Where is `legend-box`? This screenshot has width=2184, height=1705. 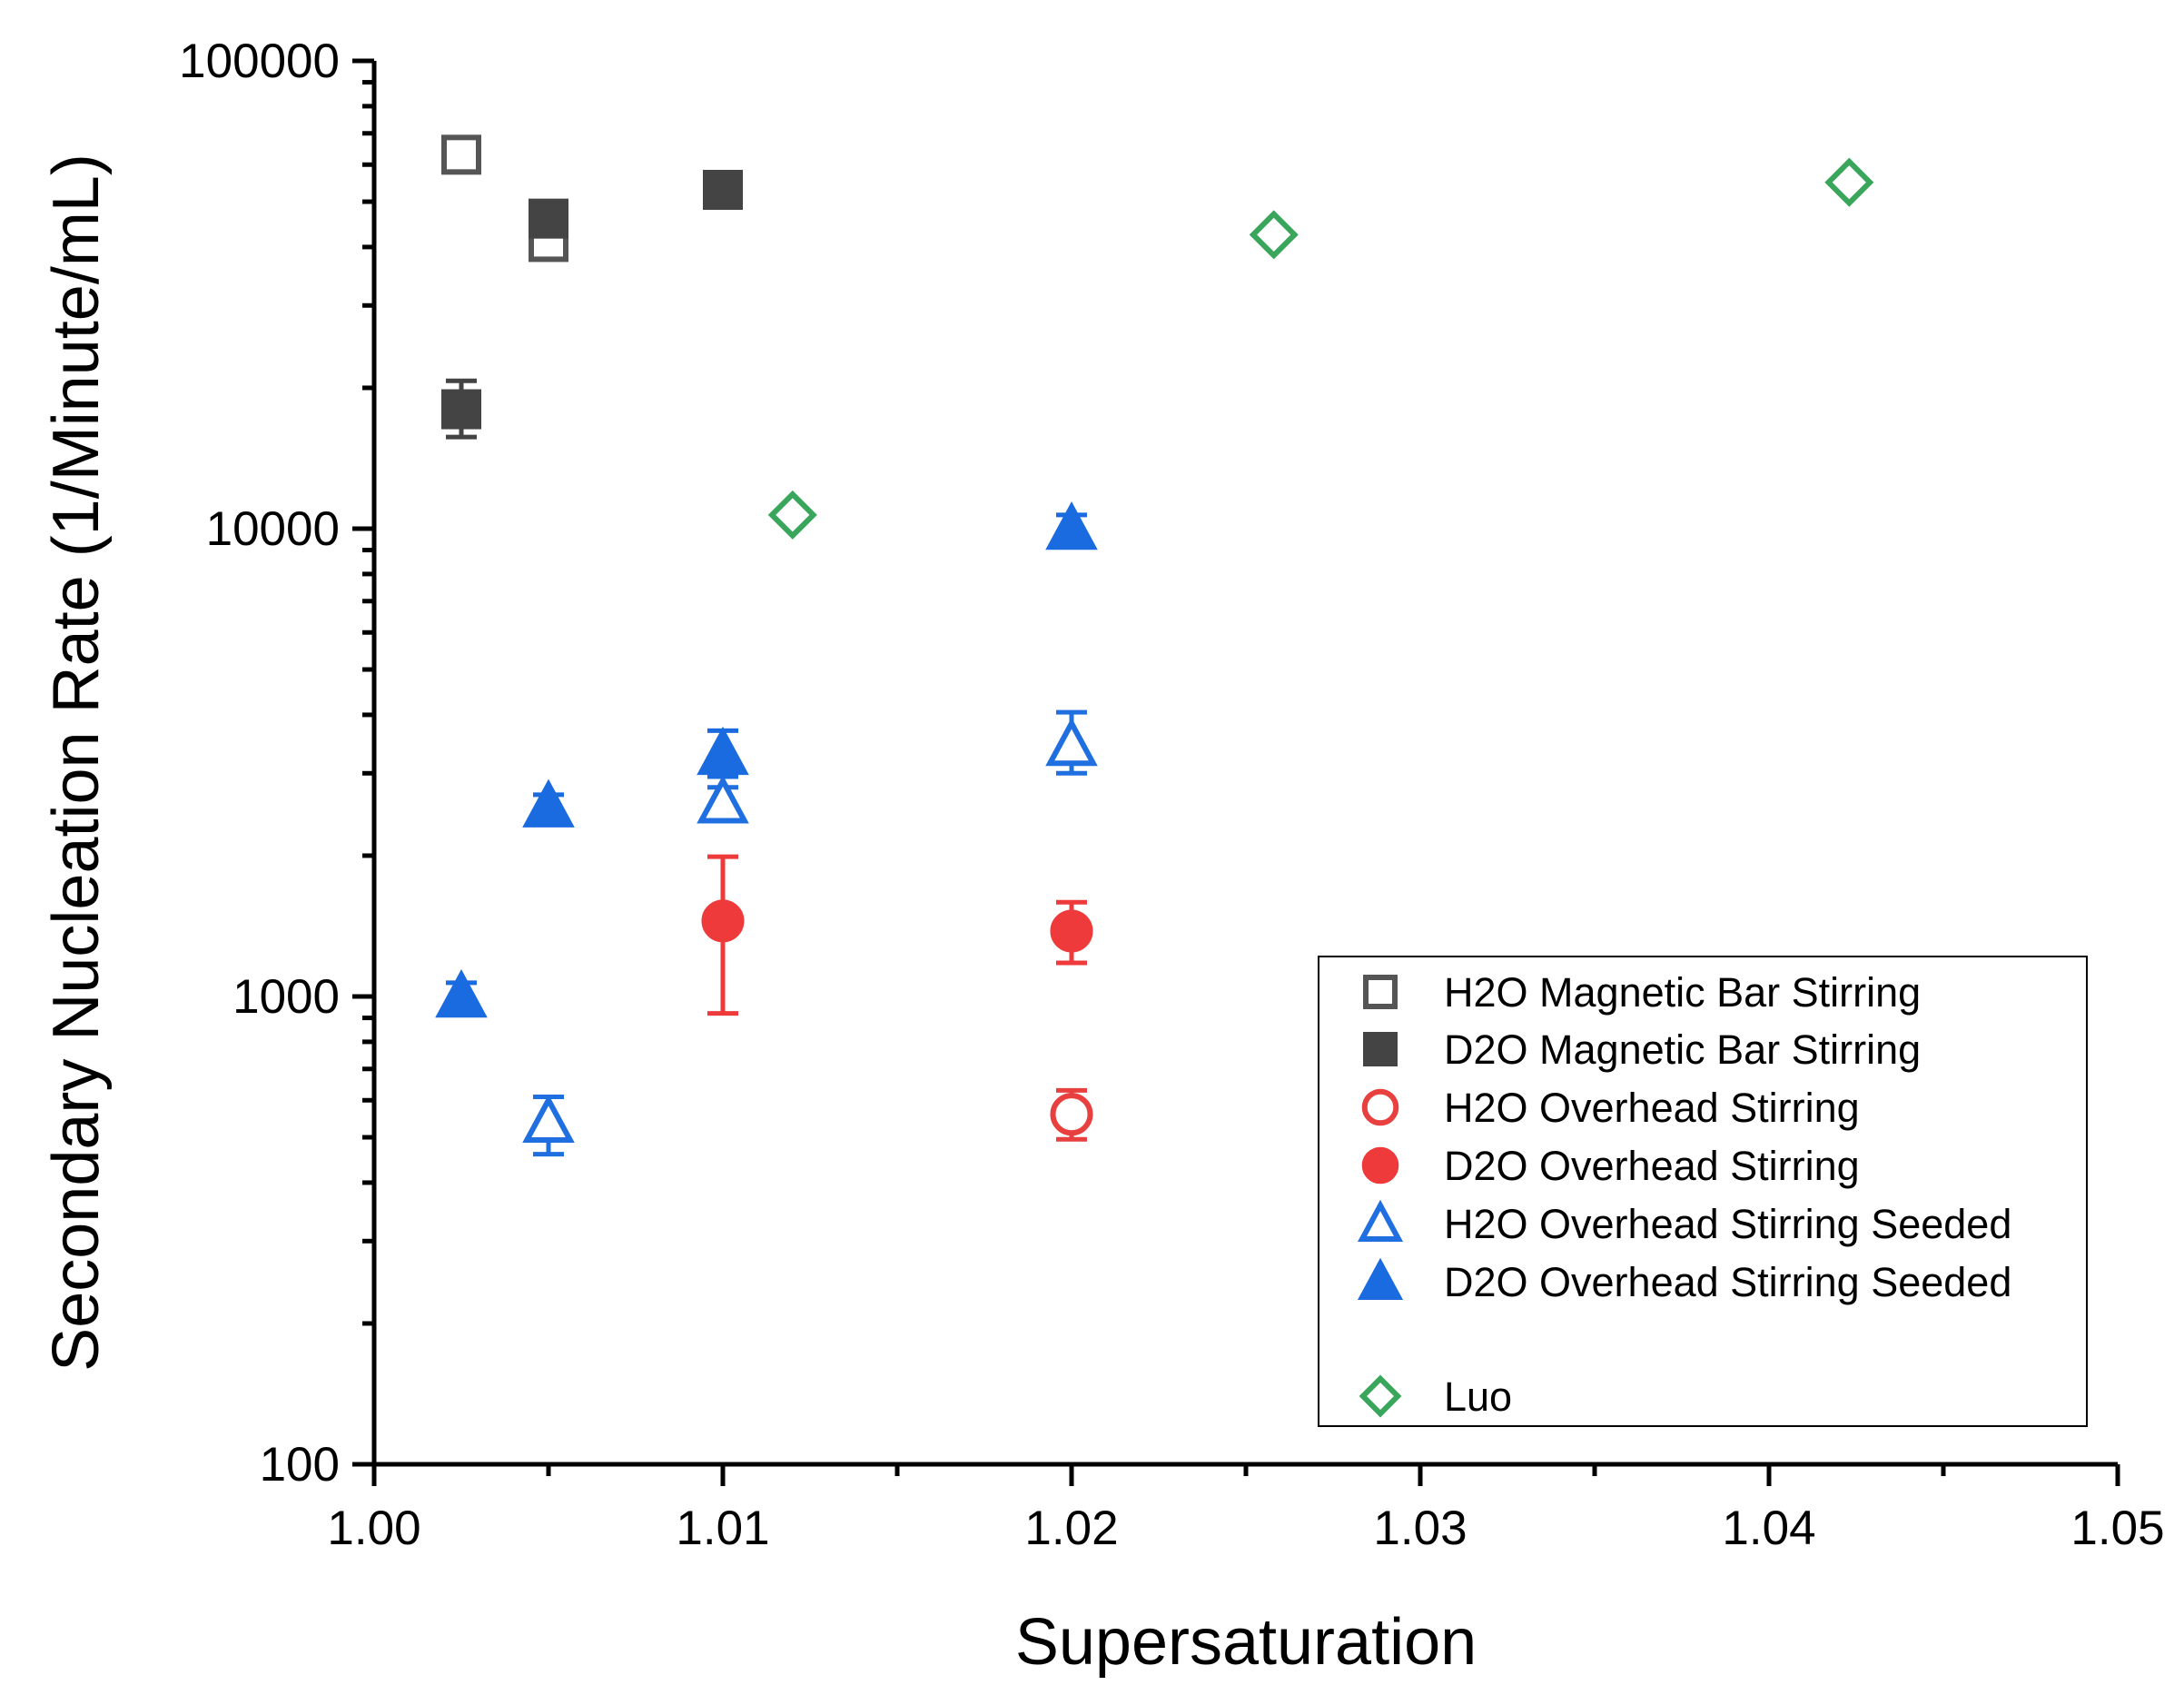
legend-box is located at coordinates (1703, 1191).